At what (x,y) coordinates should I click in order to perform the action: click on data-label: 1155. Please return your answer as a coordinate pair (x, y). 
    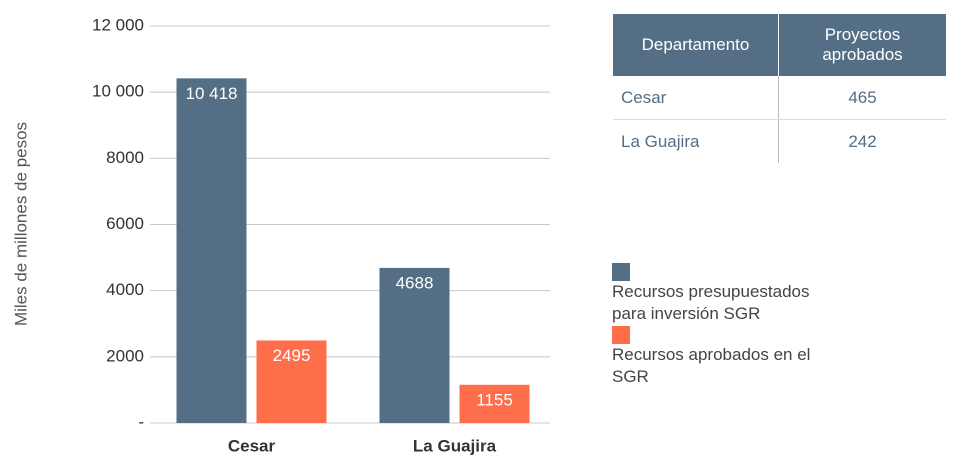
    Looking at the image, I should click on (494, 399).